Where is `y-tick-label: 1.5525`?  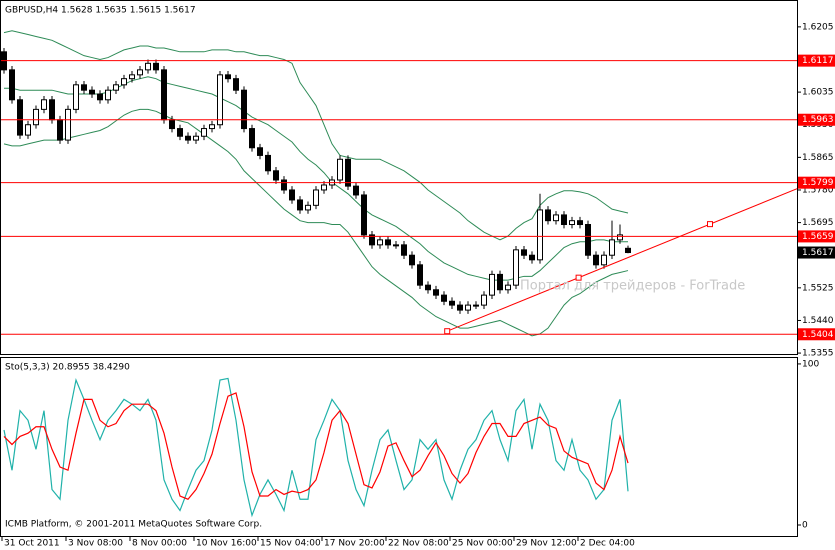 y-tick-label: 1.5525 is located at coordinates (818, 288).